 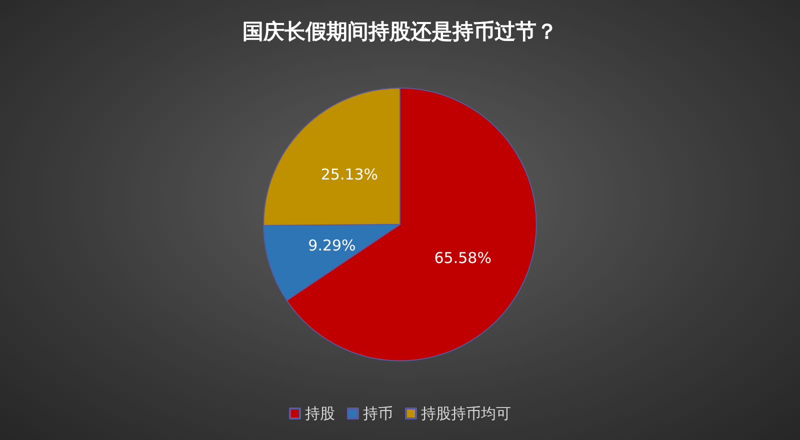 What do you see at coordinates (378, 413) in the screenshot?
I see `legend-label: 持币` at bounding box center [378, 413].